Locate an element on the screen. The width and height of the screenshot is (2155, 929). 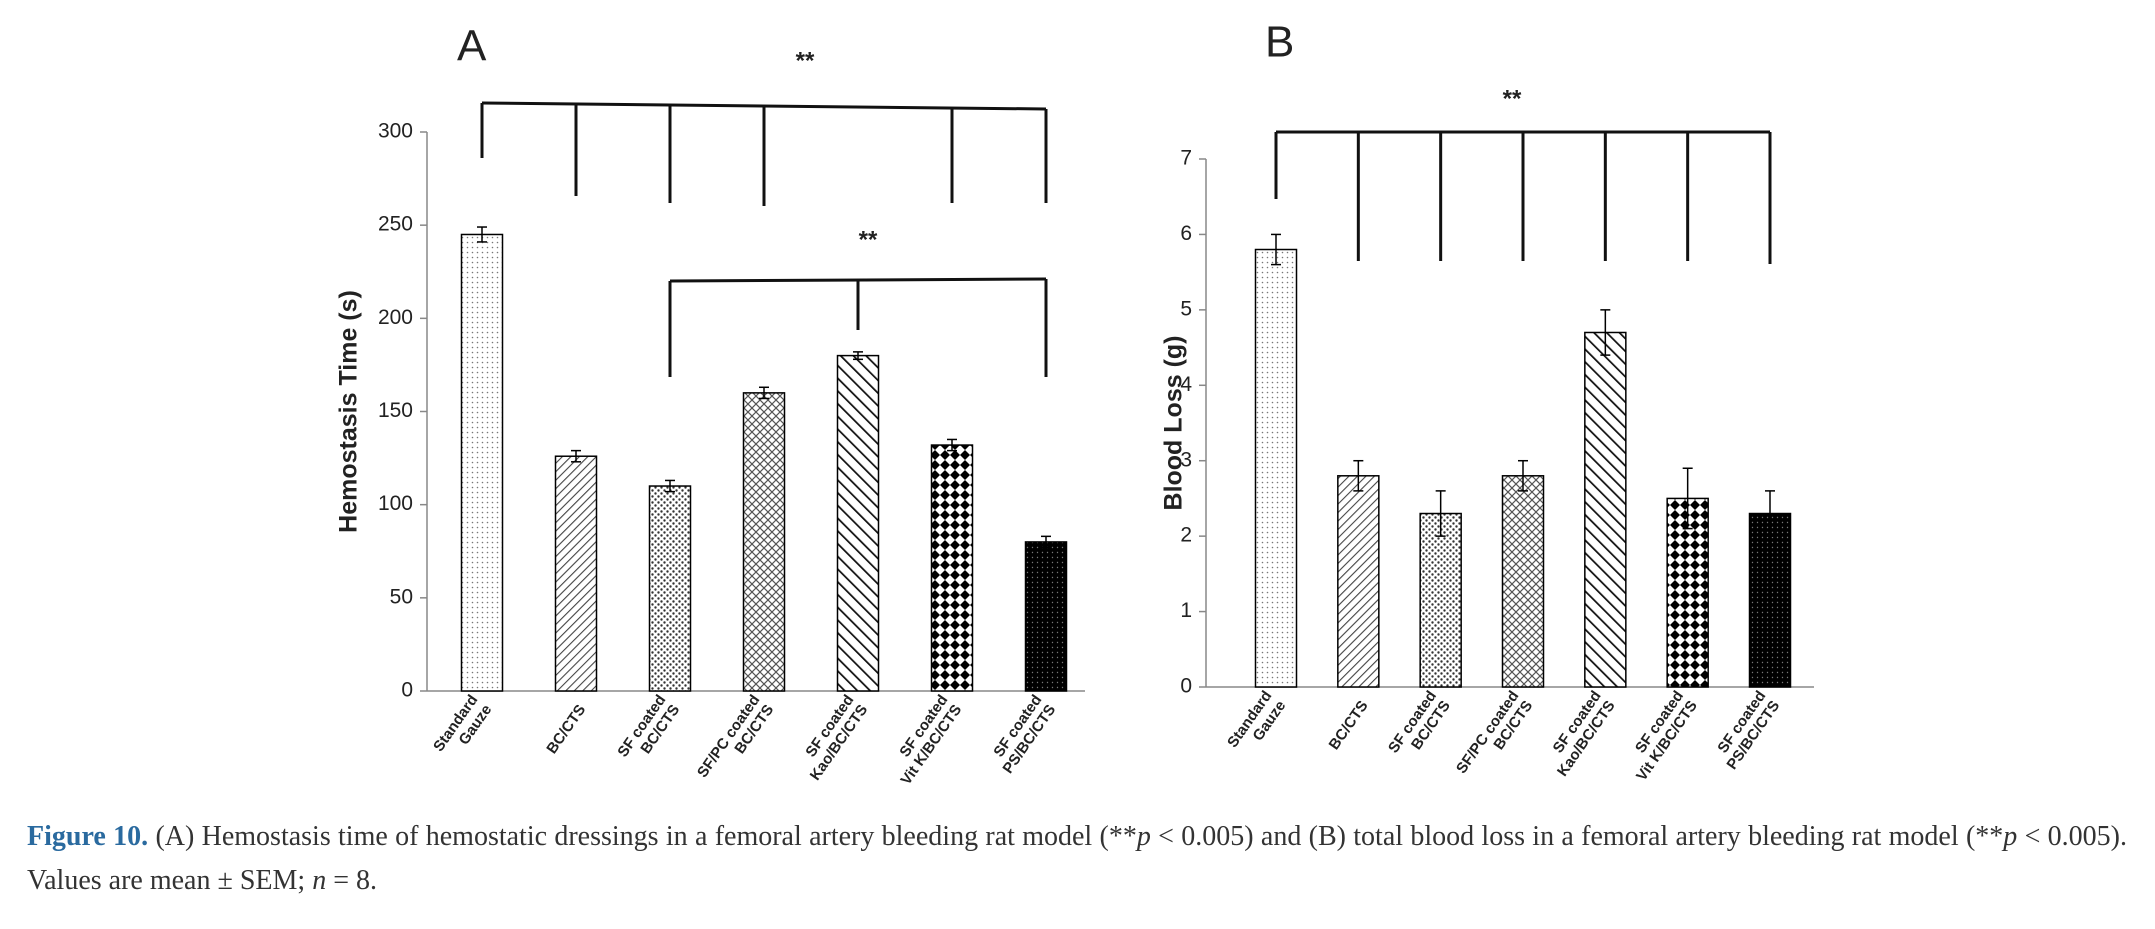
panel-label: B is located at coordinates (1279, 42).